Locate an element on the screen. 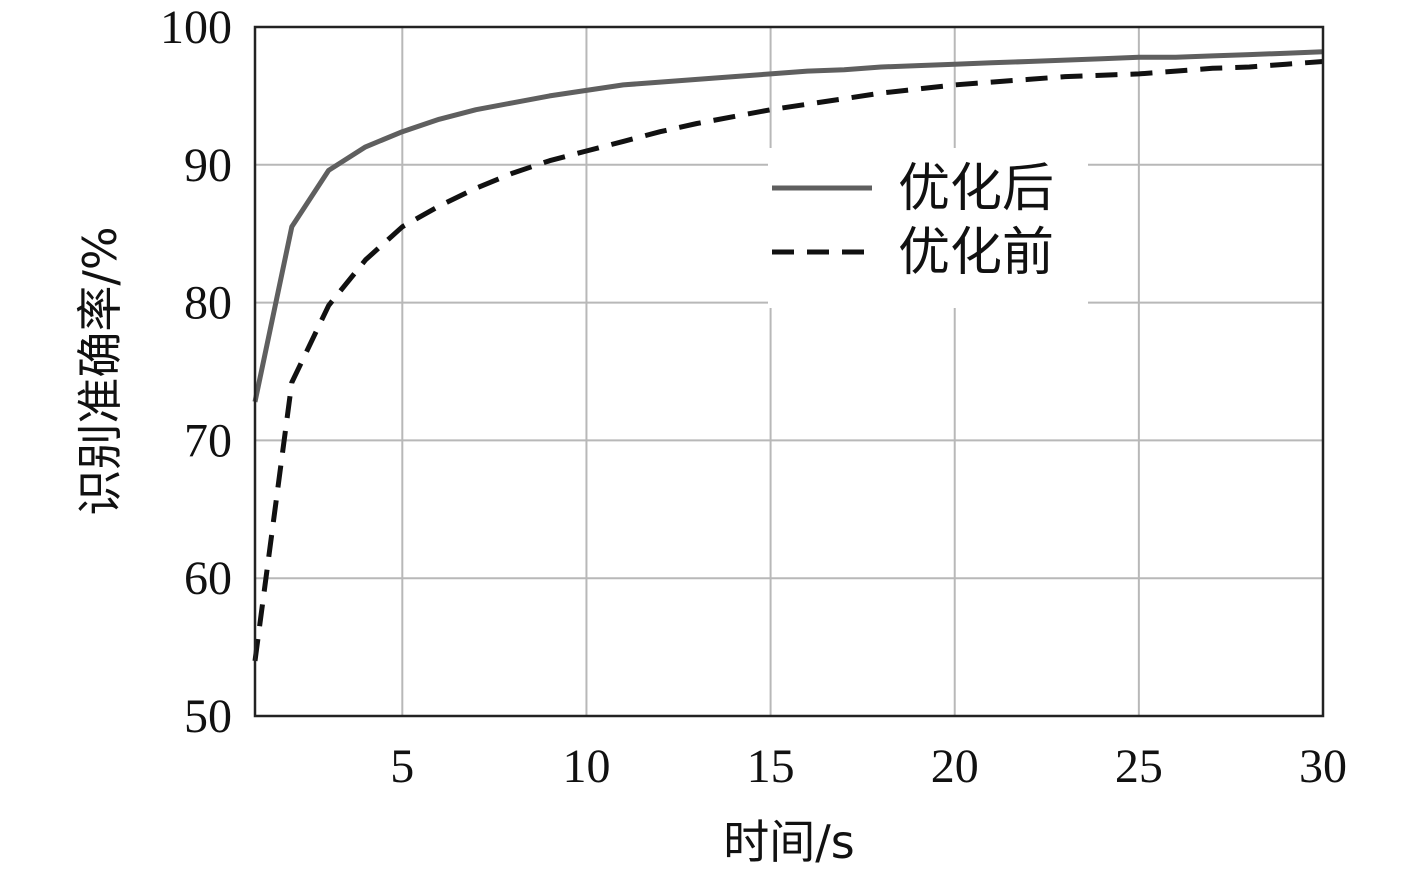 This screenshot has width=1417, height=869. y-axis-title: 识别准确率/% is located at coordinates (100, 370).